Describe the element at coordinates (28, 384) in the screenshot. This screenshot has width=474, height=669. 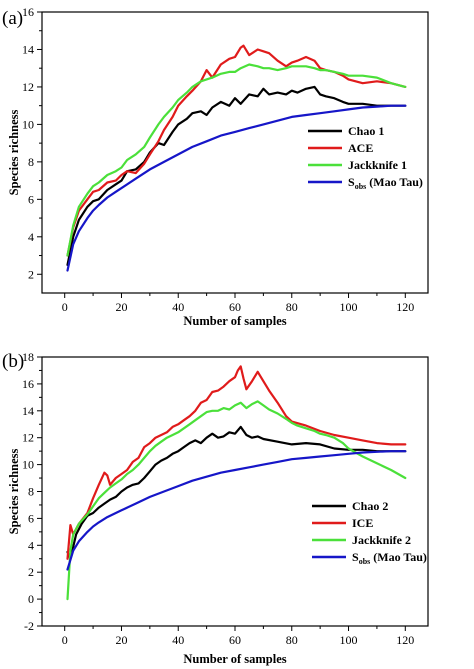
I see `y-tick-label-b-16: 16` at that location.